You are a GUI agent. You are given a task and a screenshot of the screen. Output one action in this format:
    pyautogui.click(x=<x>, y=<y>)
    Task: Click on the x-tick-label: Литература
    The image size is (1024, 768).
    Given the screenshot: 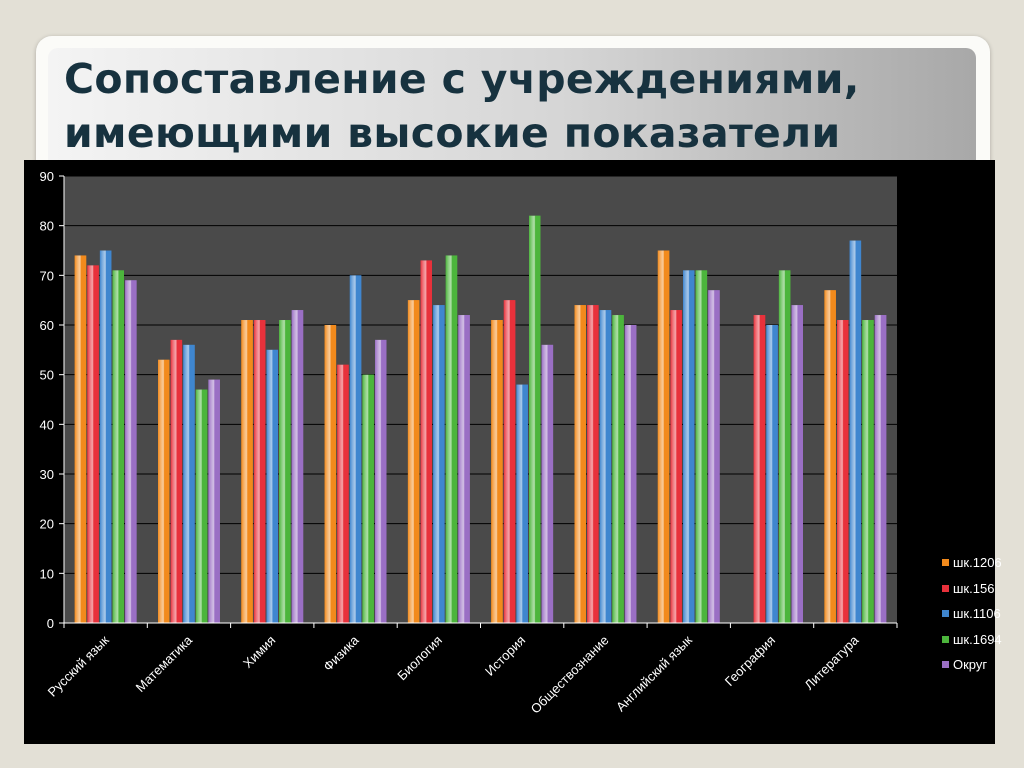 What is the action you would take?
    pyautogui.click(x=831, y=662)
    